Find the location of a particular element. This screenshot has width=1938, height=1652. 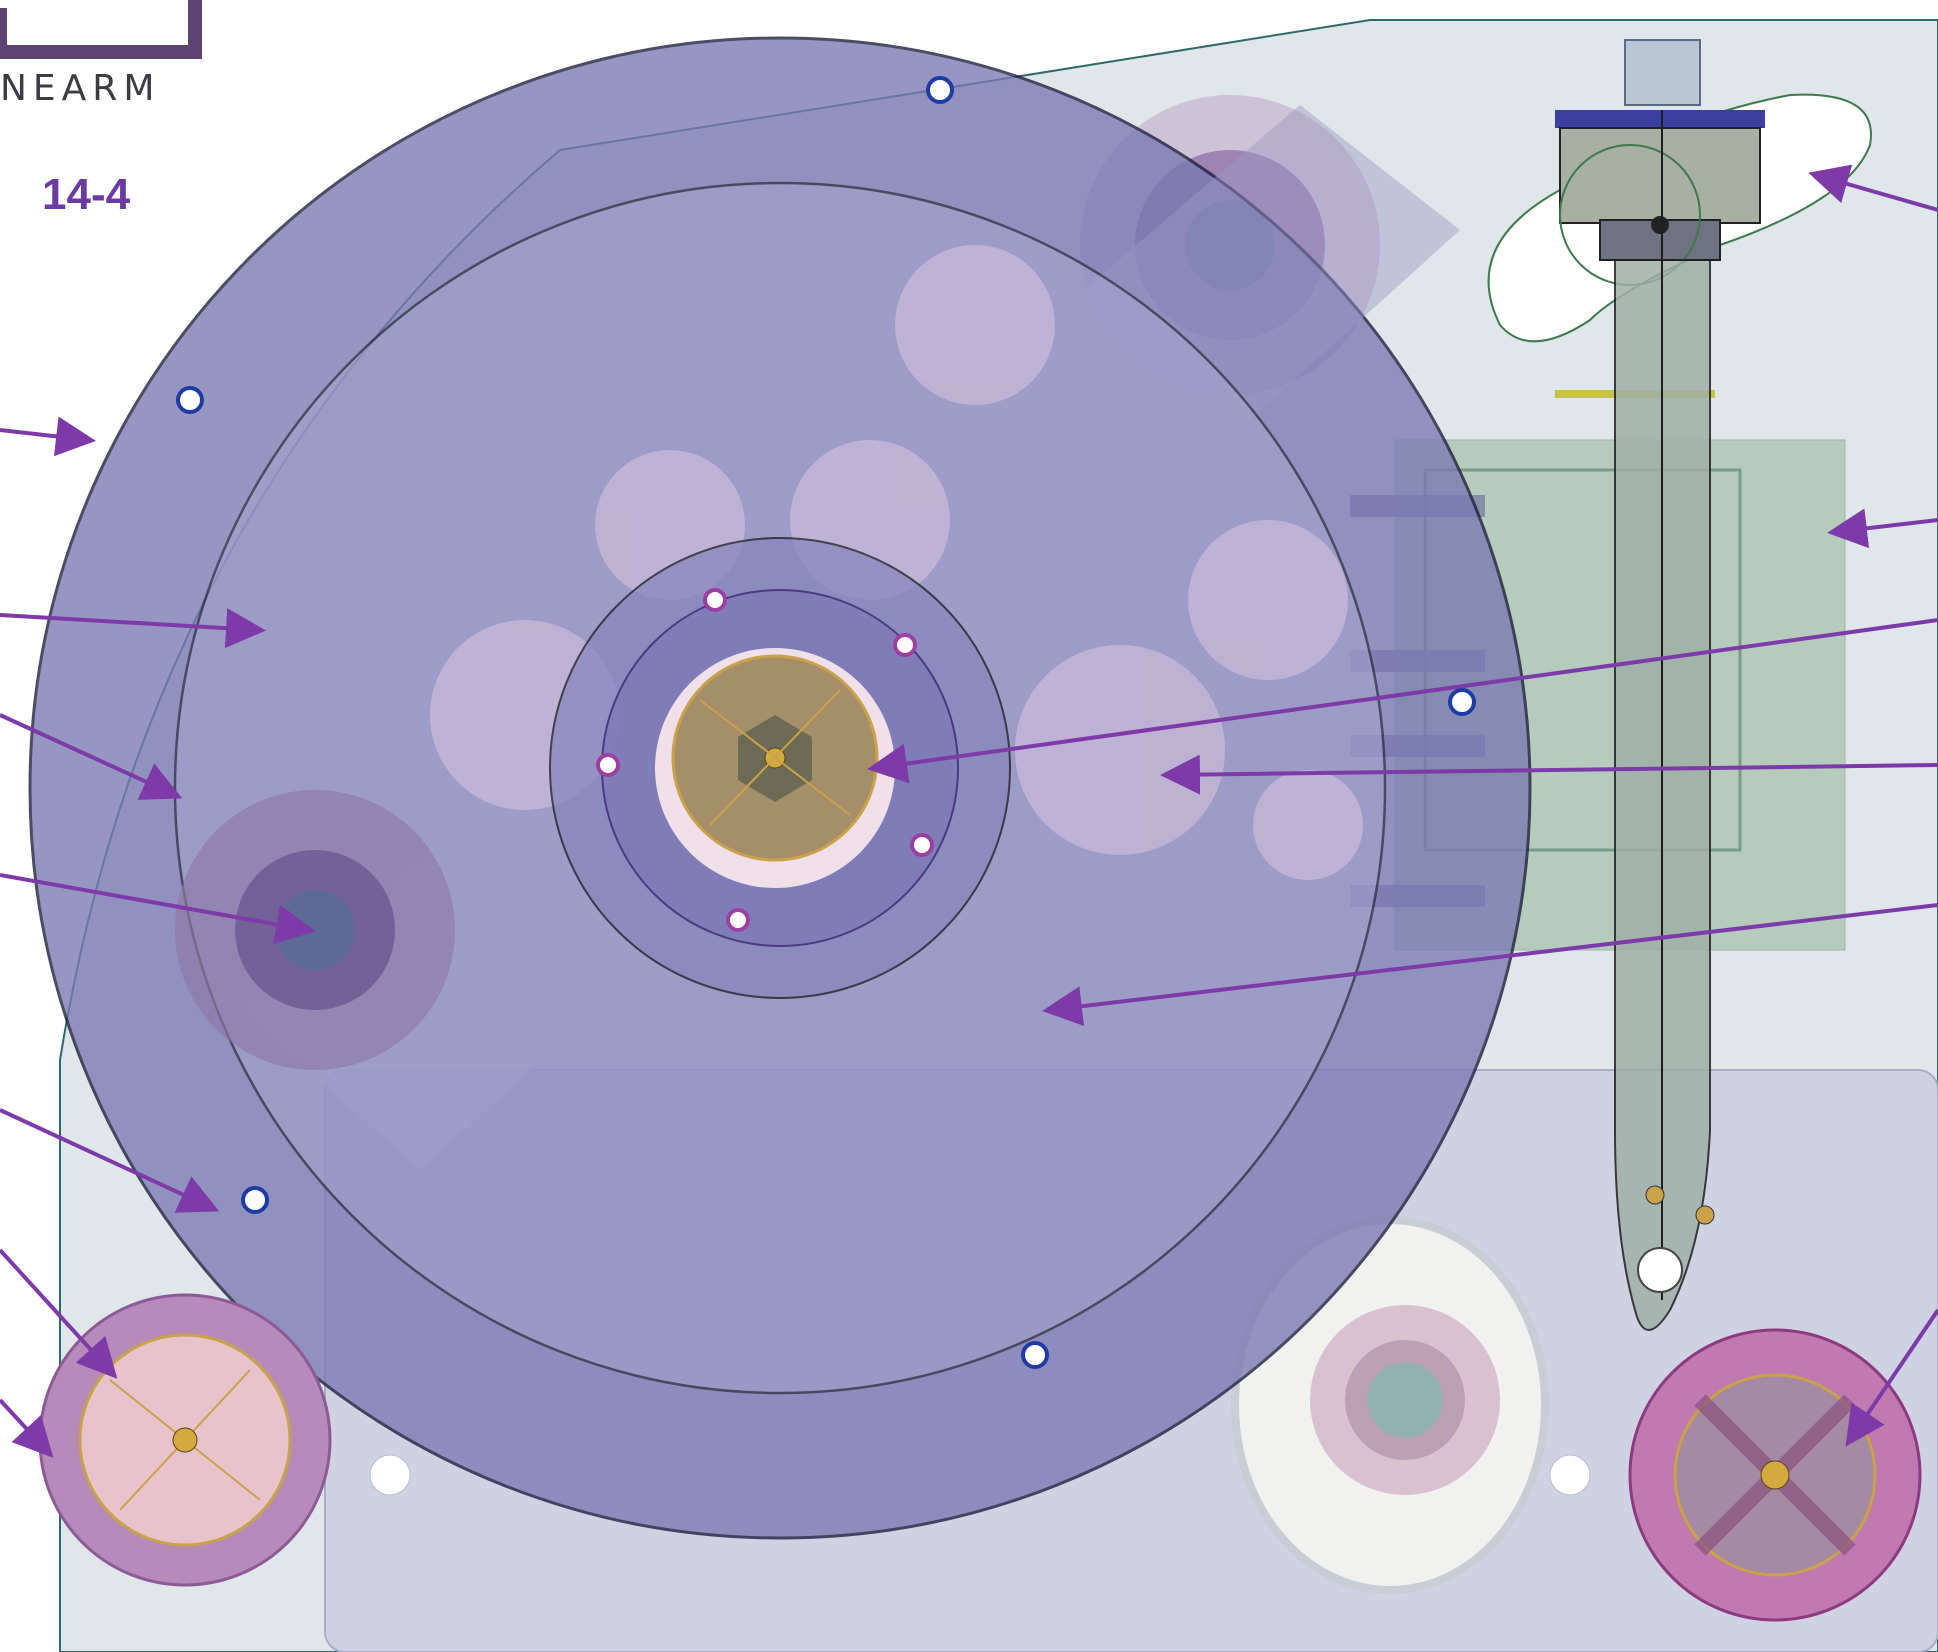

callout-subplatter-disc is located at coordinates (1549, 774).